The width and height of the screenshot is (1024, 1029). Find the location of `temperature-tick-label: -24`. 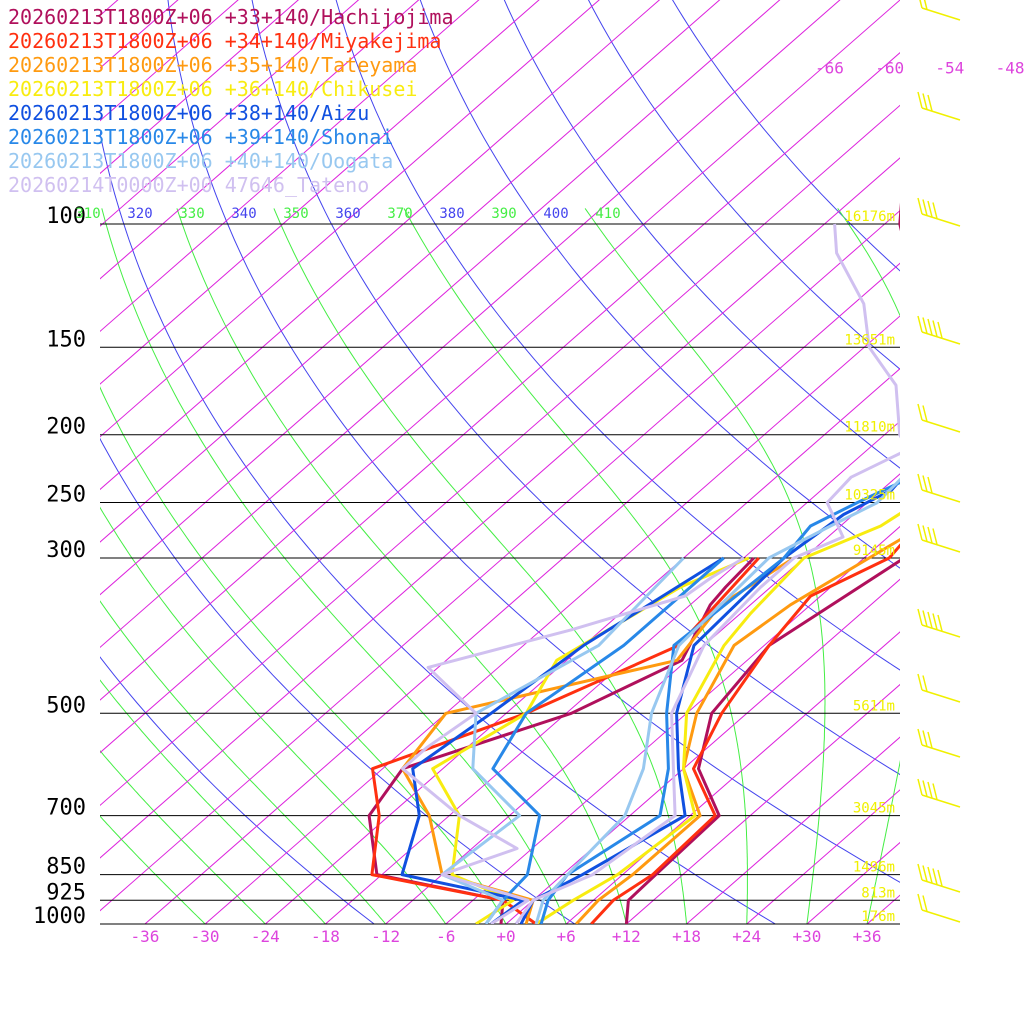

temperature-tick-label: -24 is located at coordinates (265, 936).